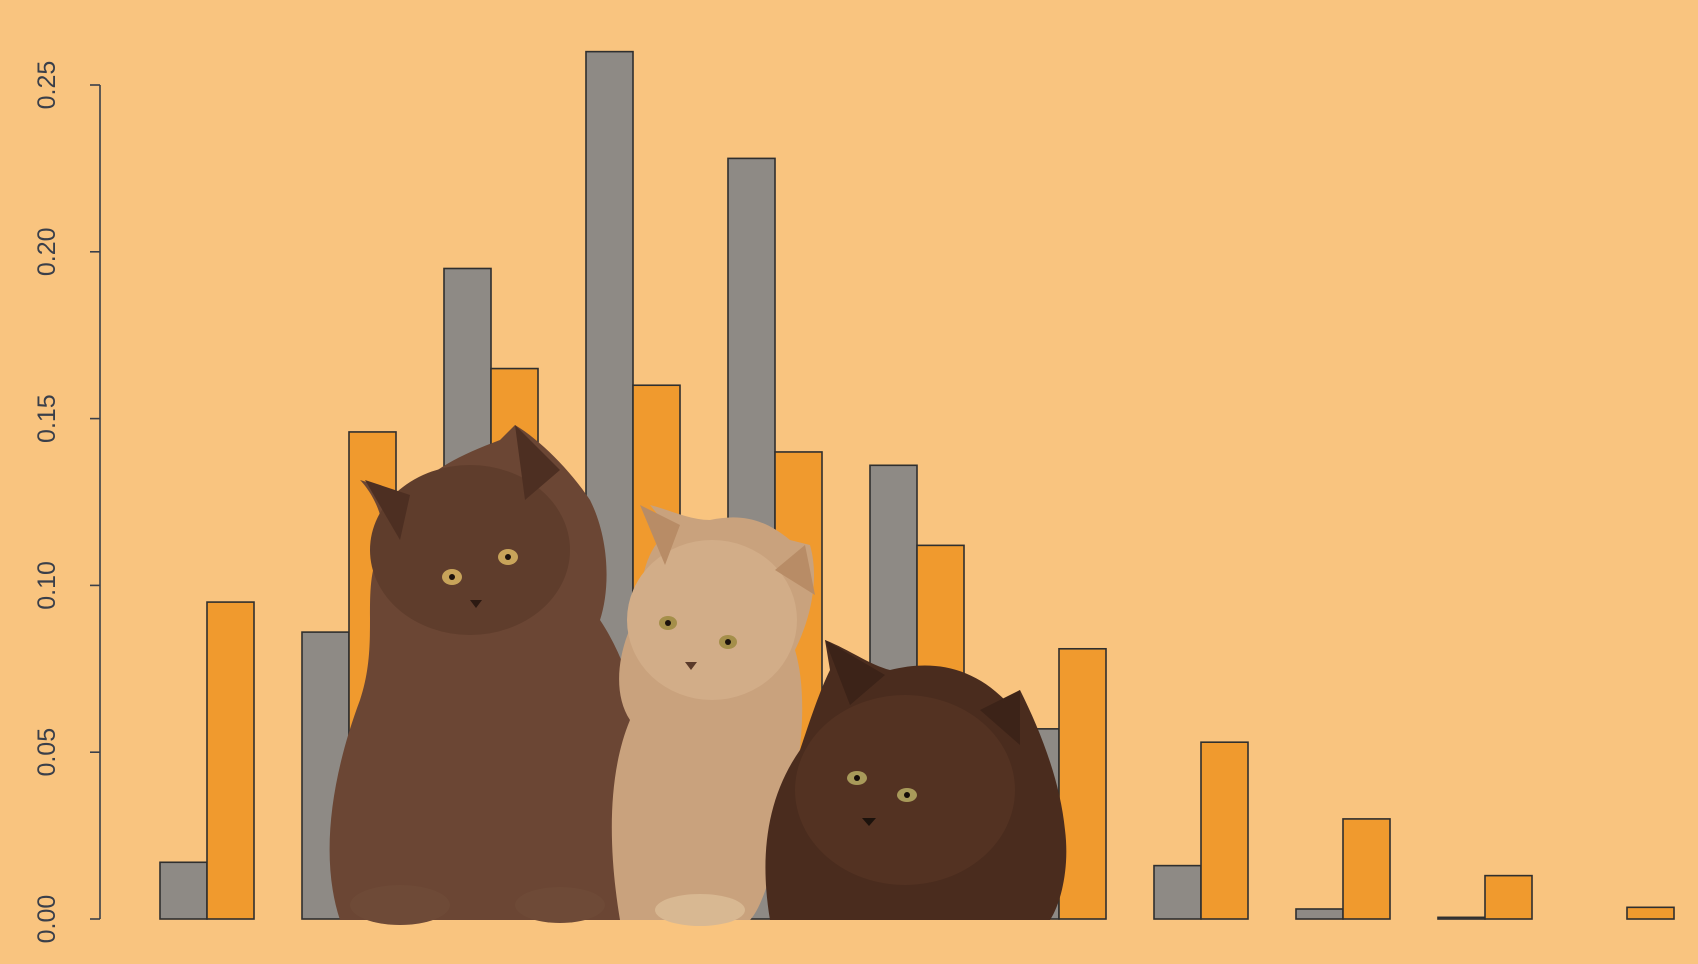  Describe the element at coordinates (67, 502) in the screenshot. I see `y-axis: 0.00 0.05 0.10 0.15 0.20 0.25` at that location.